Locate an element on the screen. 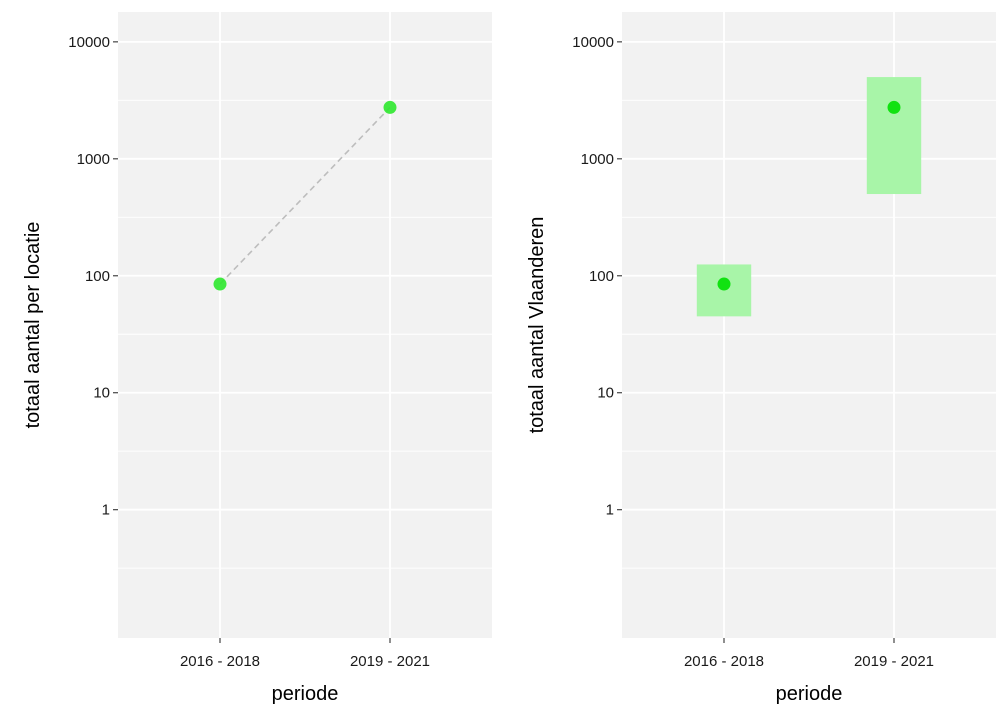 The image size is (1008, 720). marks-right is located at coordinates (809, 197).